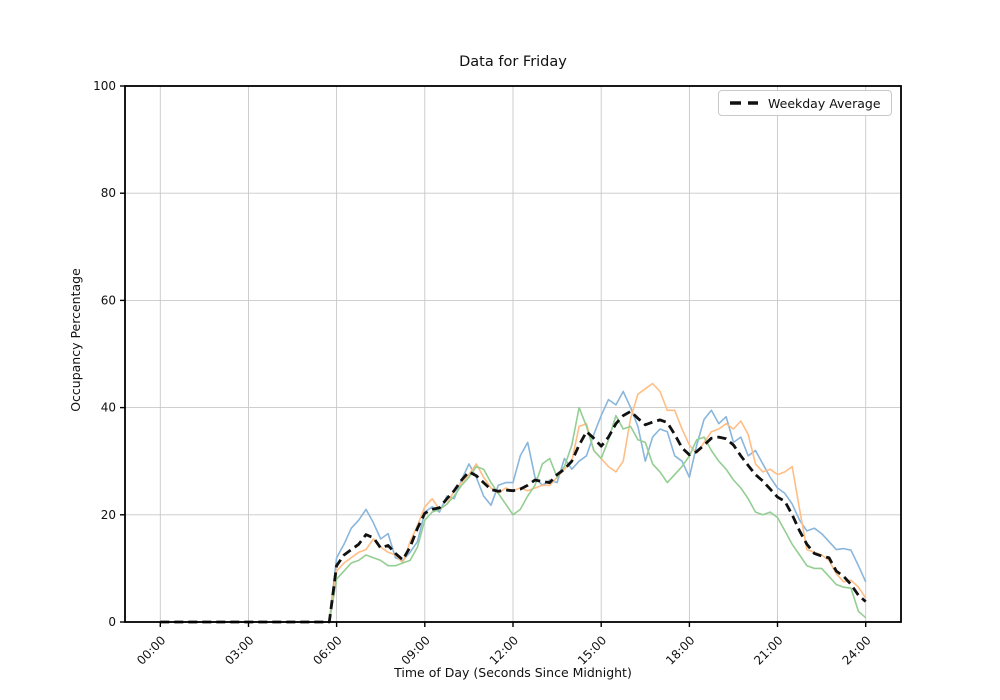 The image size is (1000, 700). Describe the element at coordinates (680, 650) in the screenshot. I see `x-tick-label: 18:00` at that location.